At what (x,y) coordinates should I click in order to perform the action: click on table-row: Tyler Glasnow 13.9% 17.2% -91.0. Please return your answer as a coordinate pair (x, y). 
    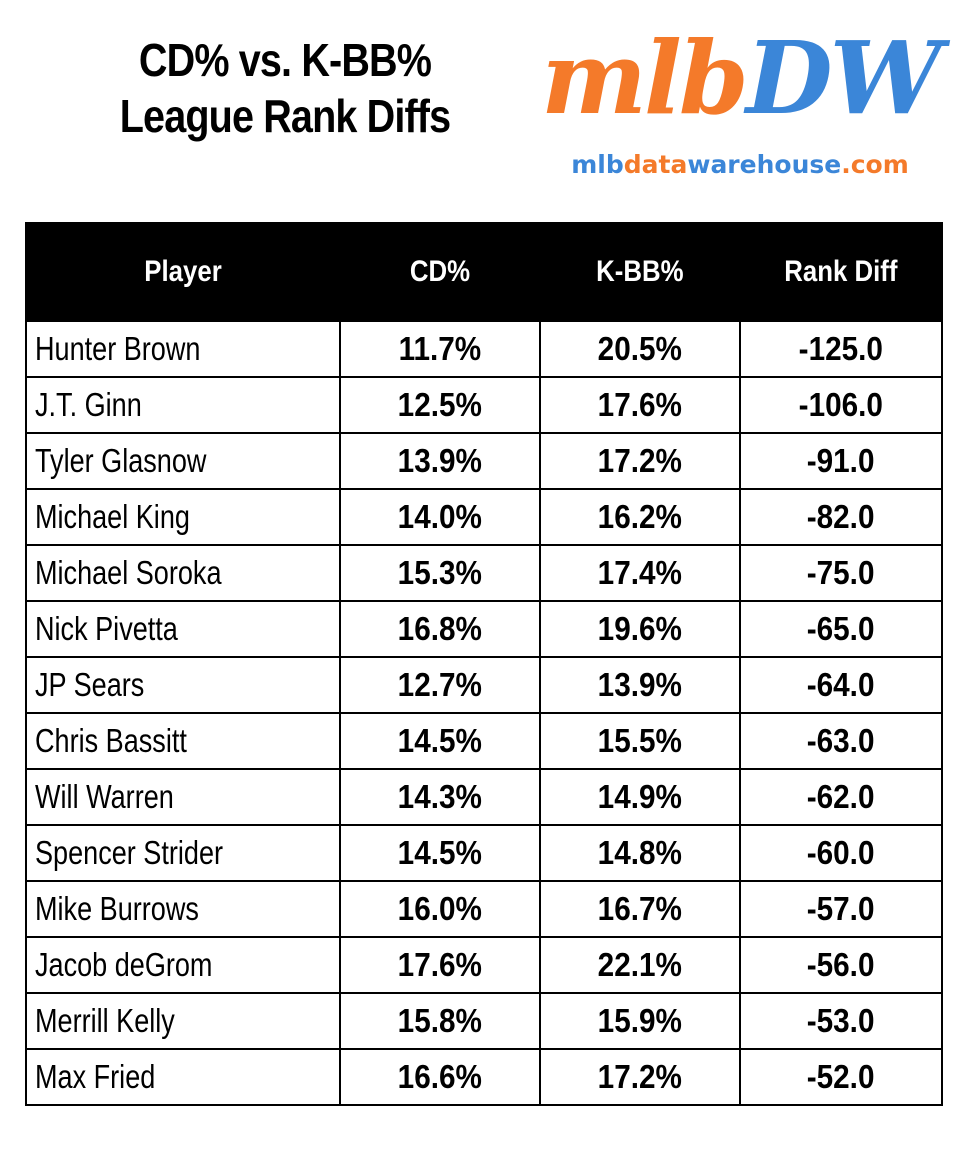
    Looking at the image, I should click on (484, 461).